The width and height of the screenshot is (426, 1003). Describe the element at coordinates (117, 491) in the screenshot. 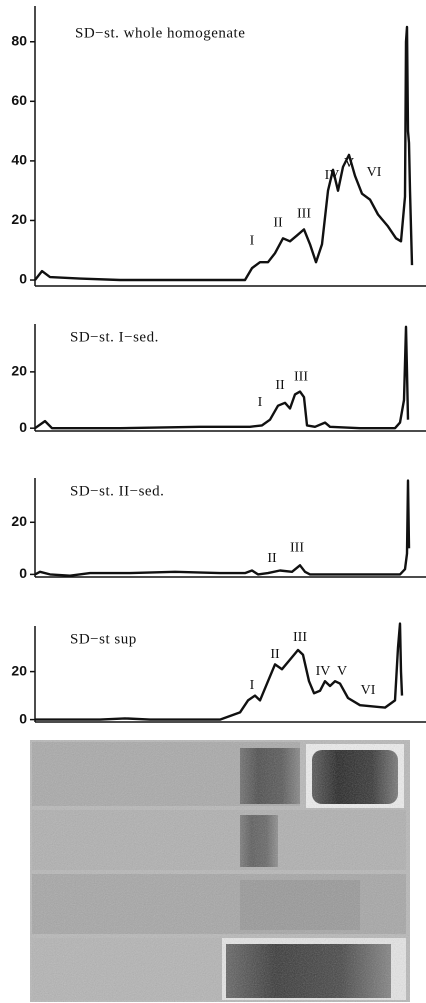

I see `chart-title: SD−st. II−sed.` at that location.